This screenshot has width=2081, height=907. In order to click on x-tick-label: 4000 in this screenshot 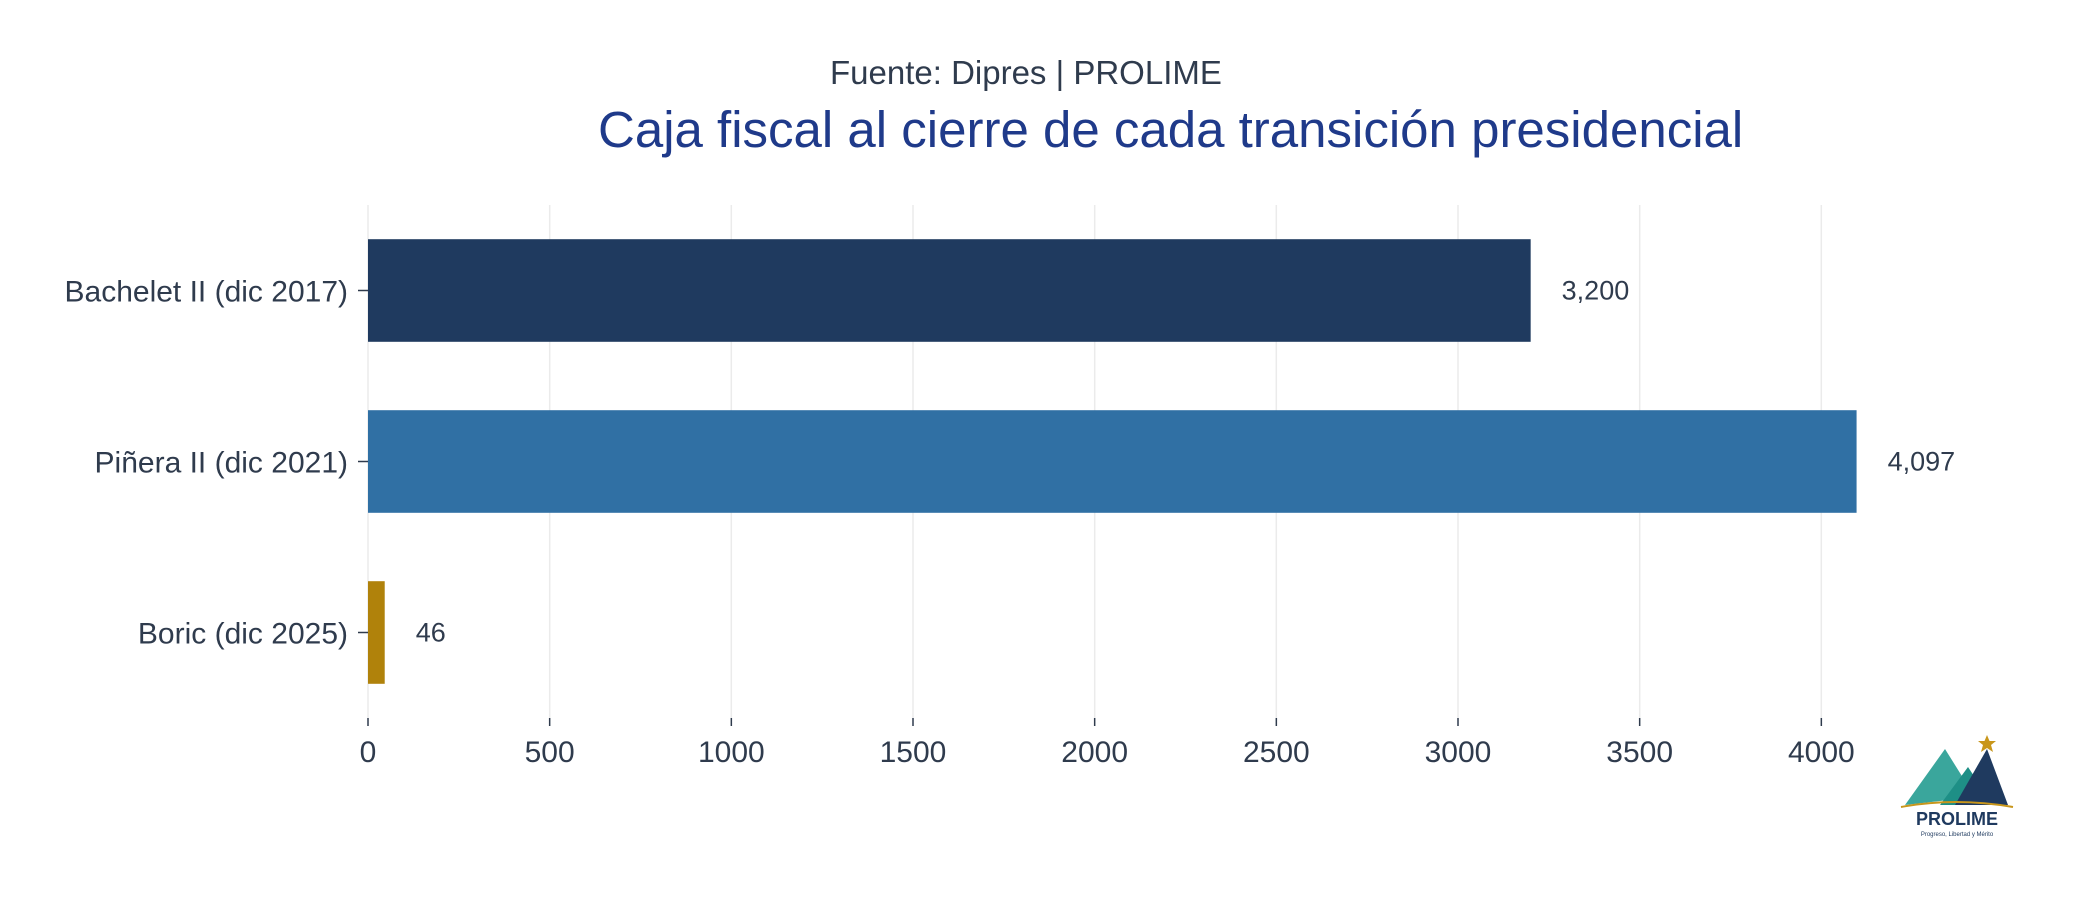, I will do `click(1821, 752)`.